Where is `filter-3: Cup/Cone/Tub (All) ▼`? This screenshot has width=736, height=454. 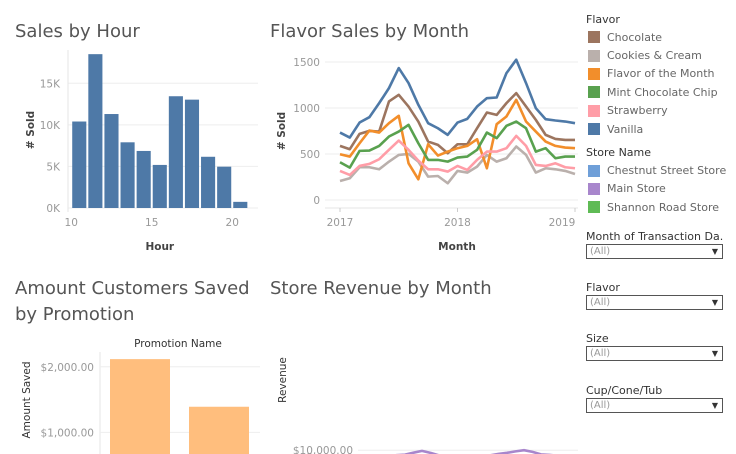
filter-3: Cup/Cone/Tub (All) ▼ is located at coordinates (654, 398).